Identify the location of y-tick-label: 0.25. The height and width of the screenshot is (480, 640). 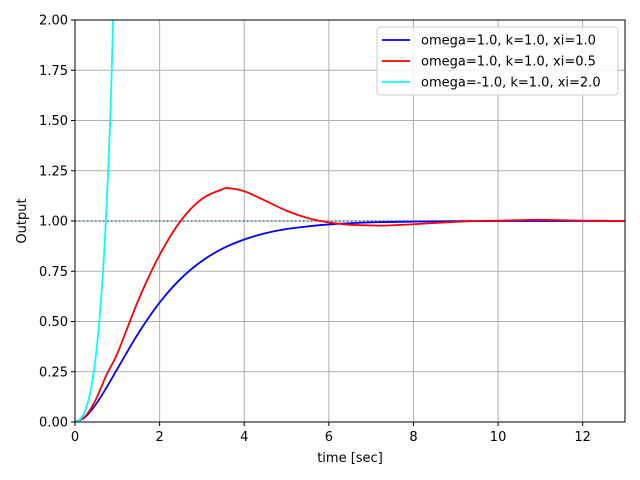
(53, 372).